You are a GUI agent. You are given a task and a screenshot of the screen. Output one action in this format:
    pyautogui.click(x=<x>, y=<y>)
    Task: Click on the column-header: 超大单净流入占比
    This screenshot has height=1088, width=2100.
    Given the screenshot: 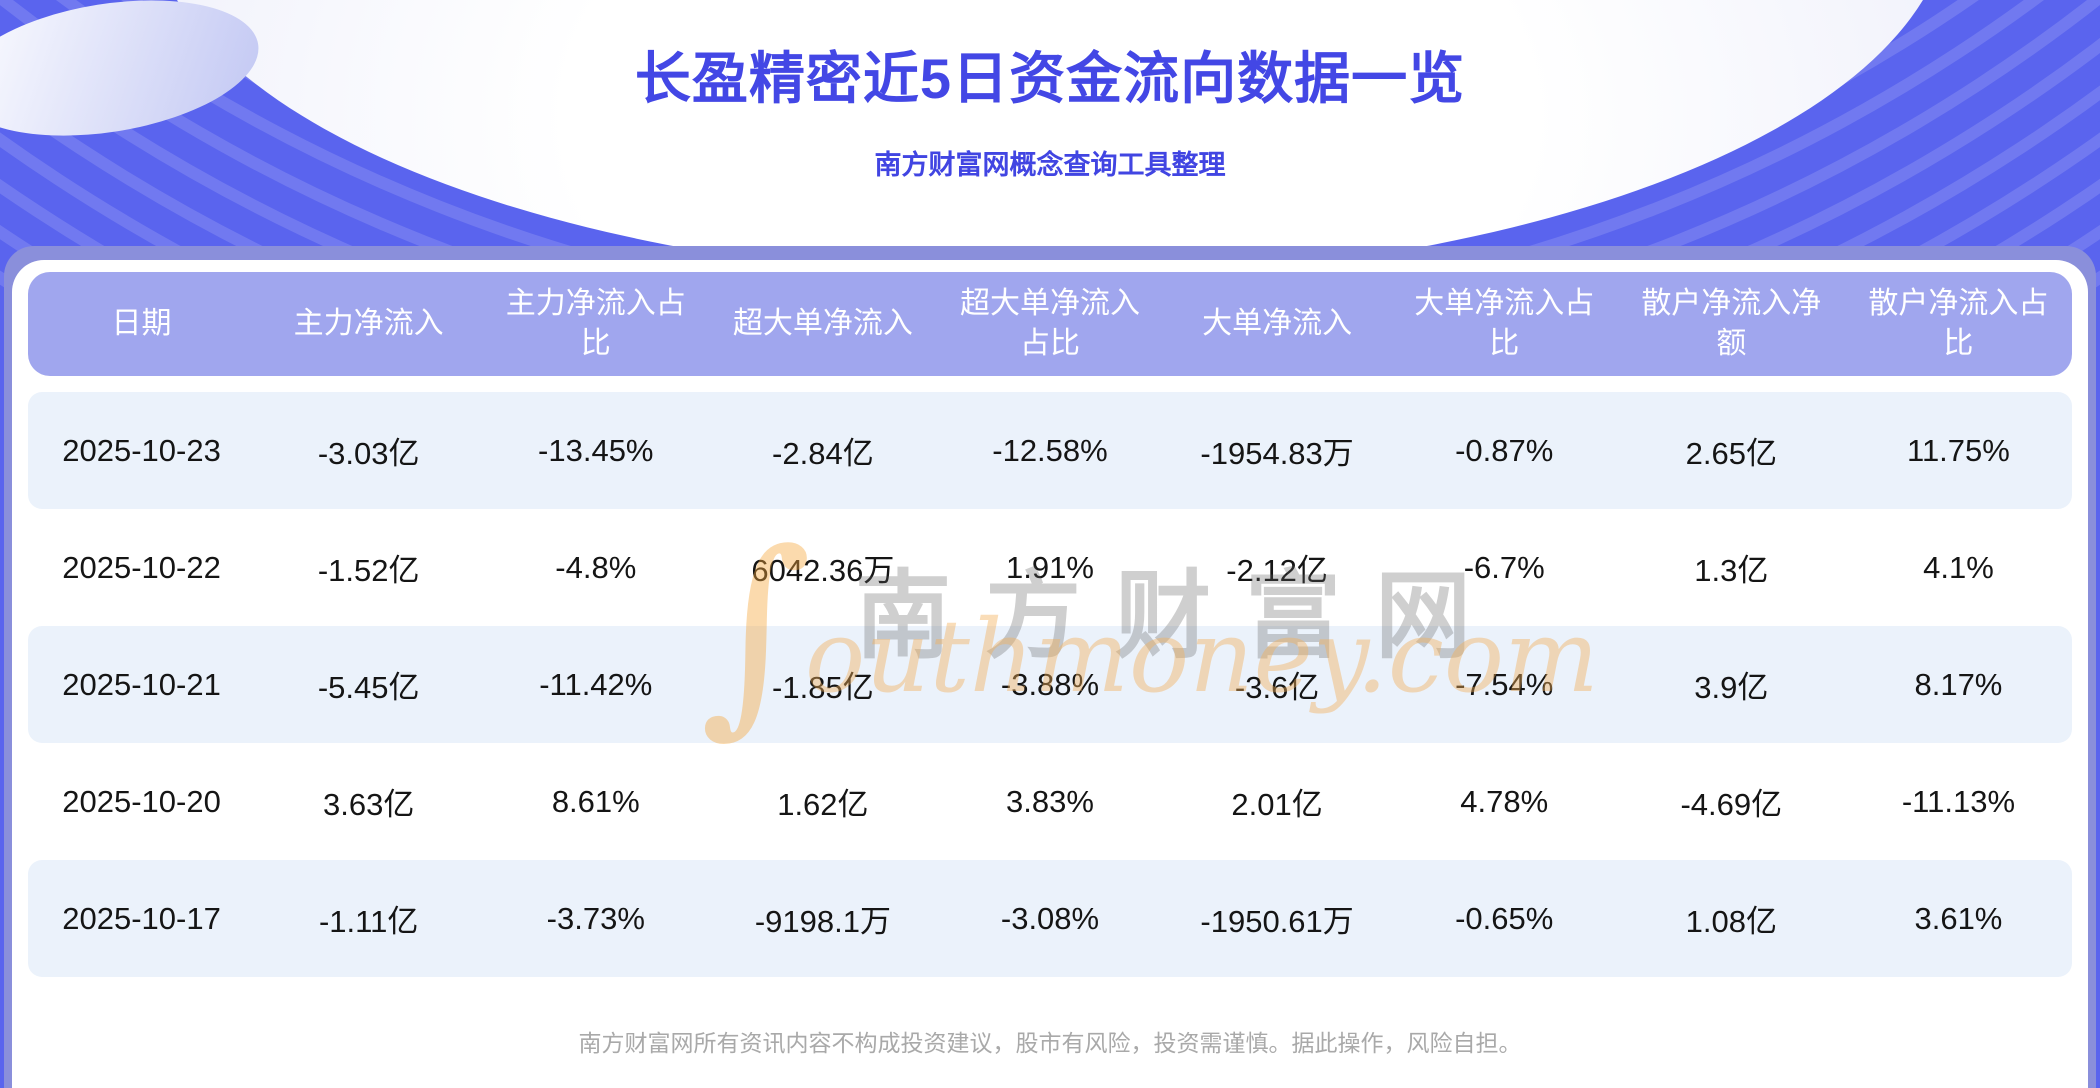 What is the action you would take?
    pyautogui.click(x=1049, y=323)
    